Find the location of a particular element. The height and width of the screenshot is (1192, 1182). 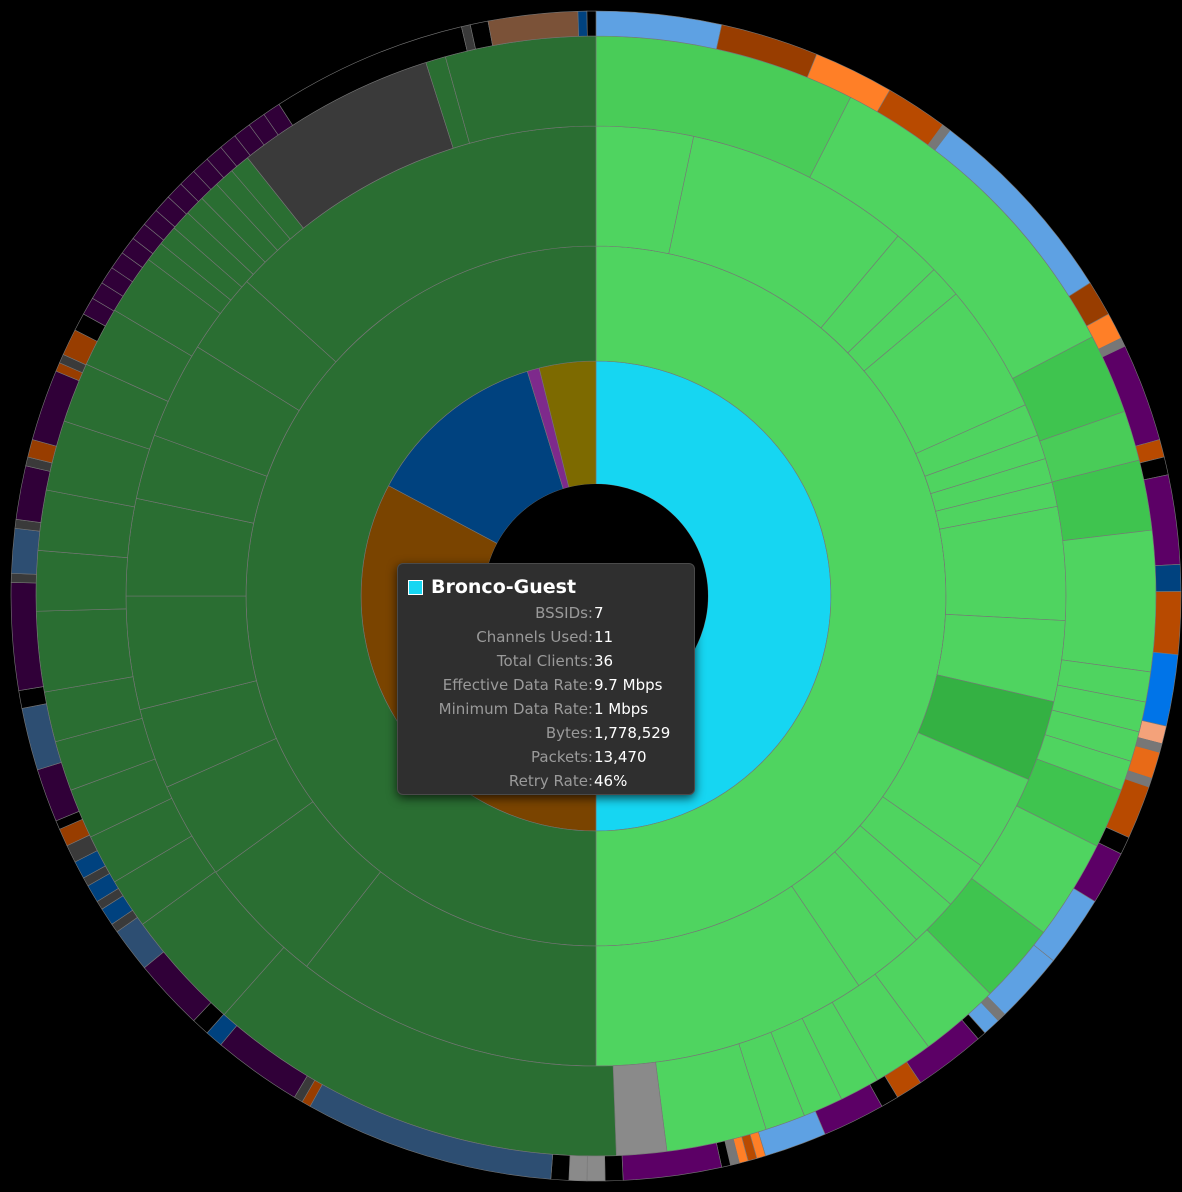

tooltip-row-bytes: Bytes: 1,778,529 is located at coordinates (546, 733).